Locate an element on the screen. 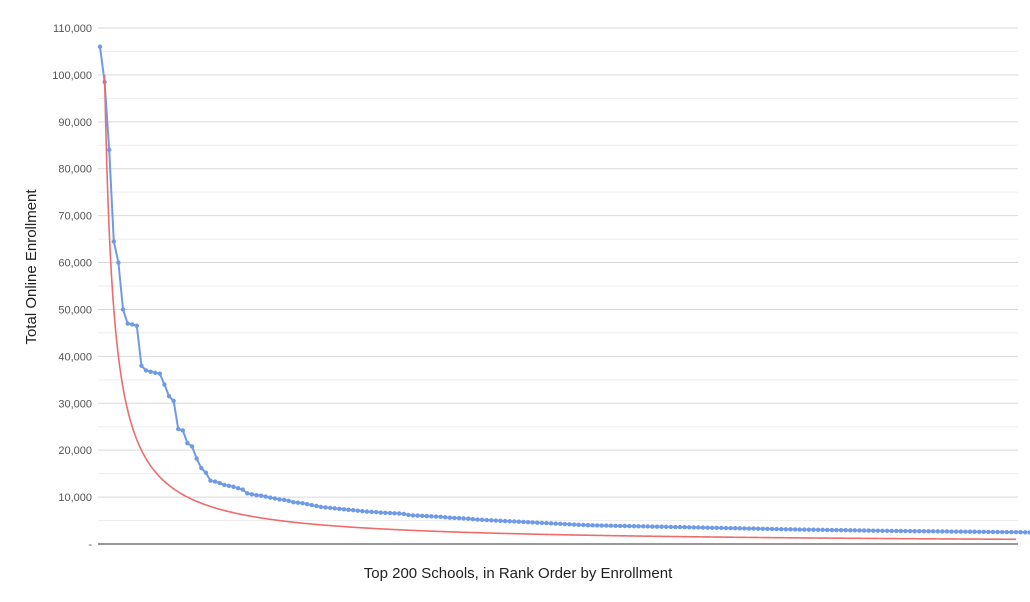  y-axis-title: Total Online Enrollment is located at coordinates (31, 267).